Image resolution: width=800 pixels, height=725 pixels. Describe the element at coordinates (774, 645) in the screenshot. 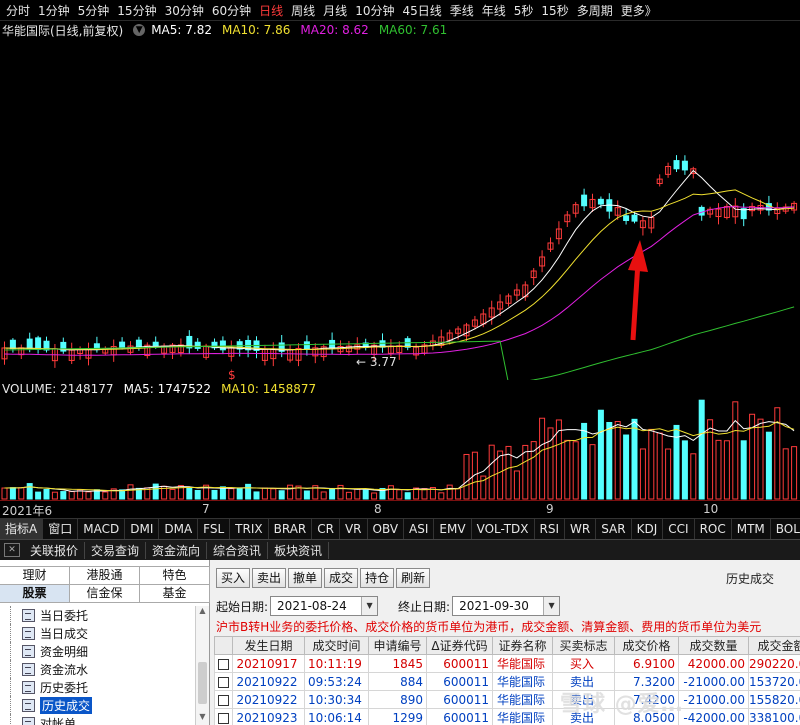

I see `column-header: 成交金额` at that location.